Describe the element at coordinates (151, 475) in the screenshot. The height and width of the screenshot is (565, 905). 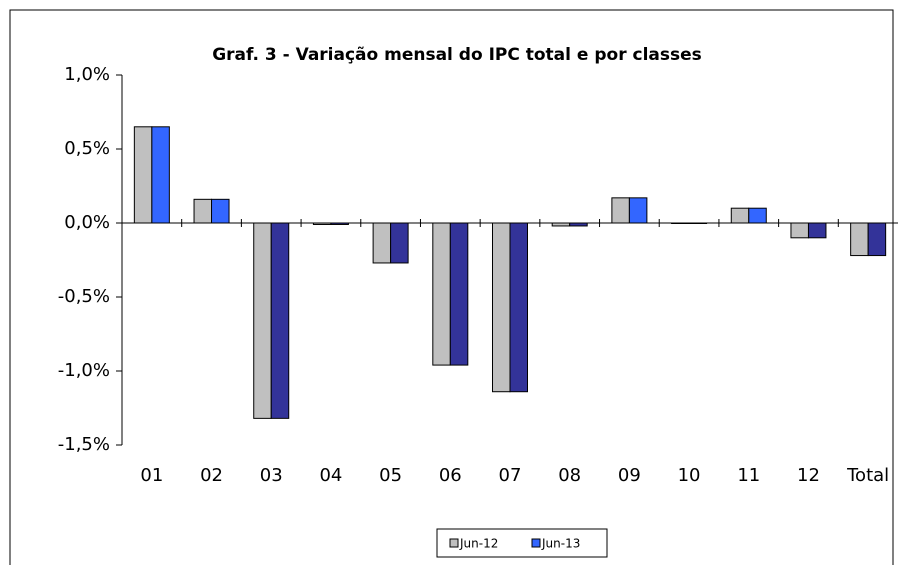
I see `x-tick-label: 01` at that location.